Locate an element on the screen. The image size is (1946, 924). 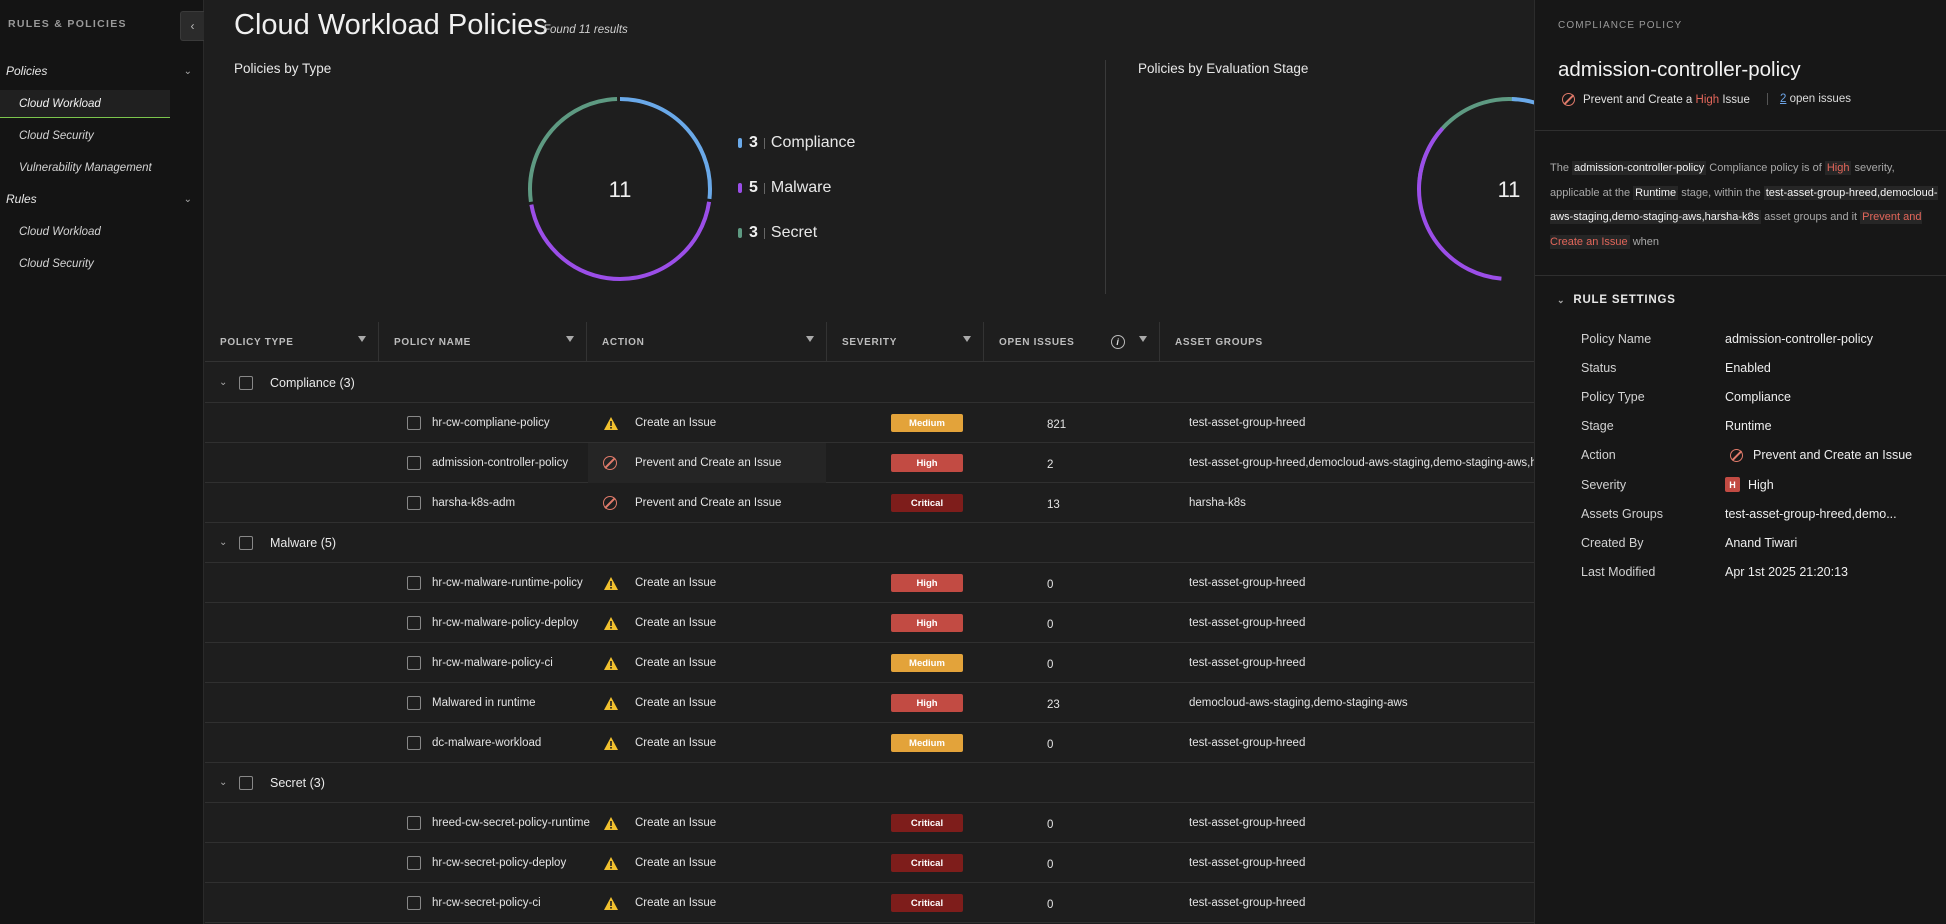
policy-name: Malwared in runtime is located at coordinates (484, 703).